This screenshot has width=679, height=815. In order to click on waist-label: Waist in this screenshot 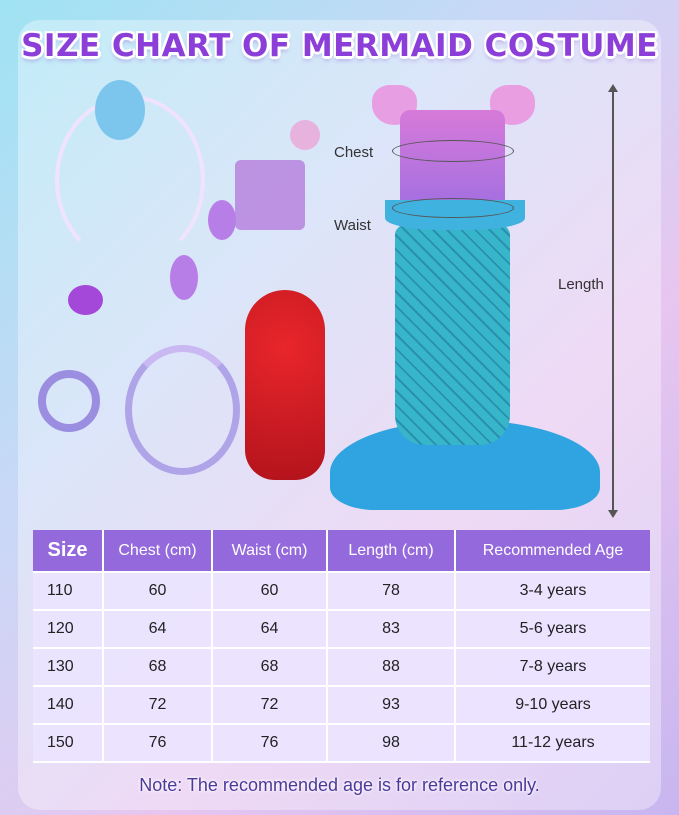, I will do `click(352, 225)`.